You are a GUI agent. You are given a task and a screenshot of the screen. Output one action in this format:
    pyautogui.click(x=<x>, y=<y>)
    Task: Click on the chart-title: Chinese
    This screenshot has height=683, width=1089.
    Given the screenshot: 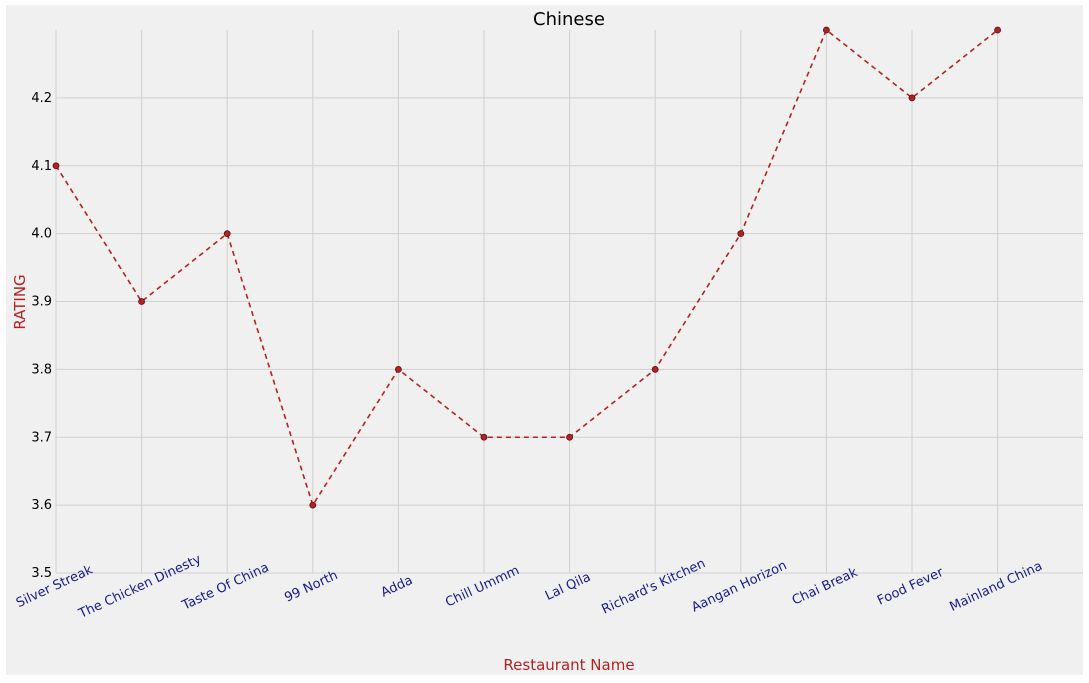 What is the action you would take?
    pyautogui.click(x=569, y=19)
    